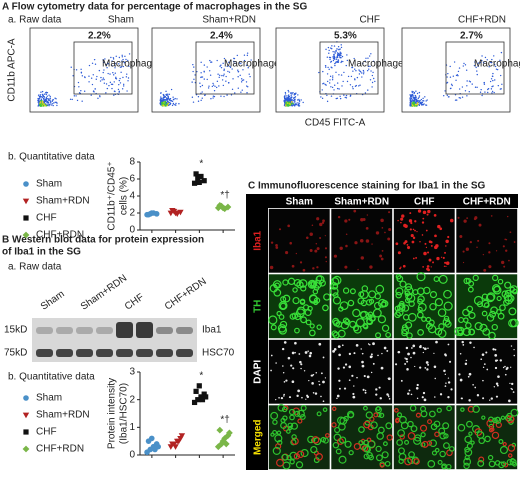 This screenshot has height=477, width=520. What do you see at coordinates (229, 20) in the screenshot?
I see `plot-label: Sham+RDN` at bounding box center [229, 20].